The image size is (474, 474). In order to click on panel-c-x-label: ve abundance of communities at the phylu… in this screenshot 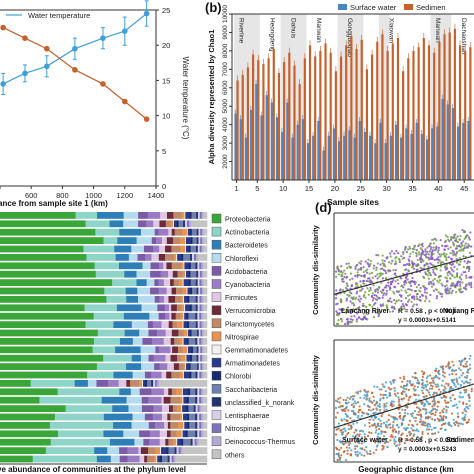, I will do `click(93, 469)`.